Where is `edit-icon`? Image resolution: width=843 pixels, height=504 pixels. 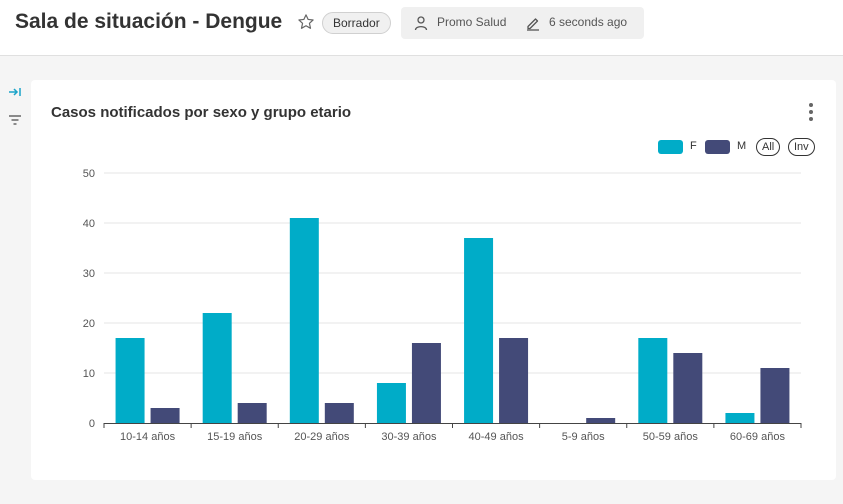 edit-icon is located at coordinates (533, 24).